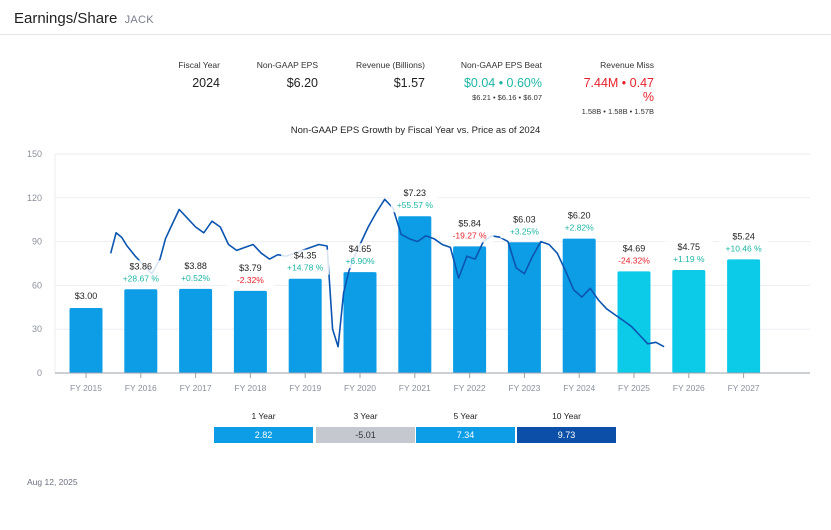 The height and width of the screenshot is (530, 831). I want to click on x-tick-label: FY 2015, so click(86, 388).